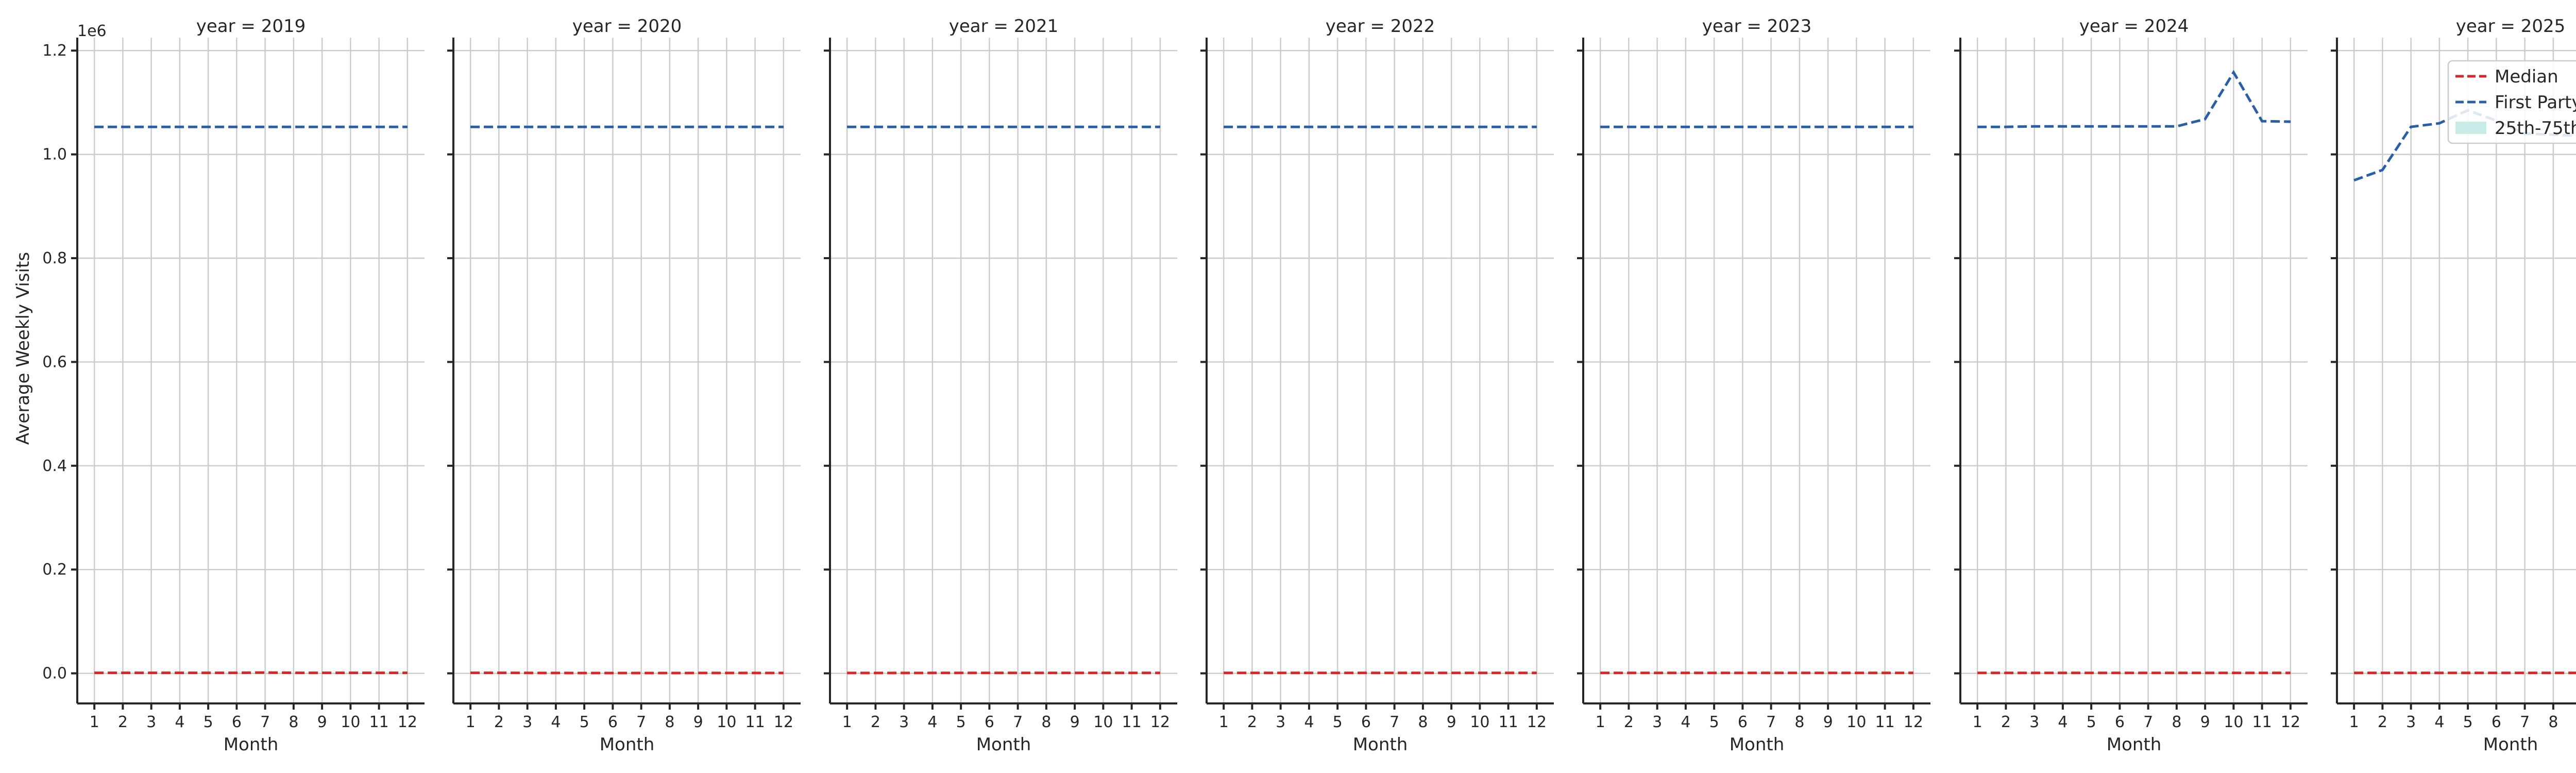 Image resolution: width=2576 pixels, height=773 pixels. Describe the element at coordinates (54, 155) in the screenshot. I see `y-tick-label: 1.0` at that location.